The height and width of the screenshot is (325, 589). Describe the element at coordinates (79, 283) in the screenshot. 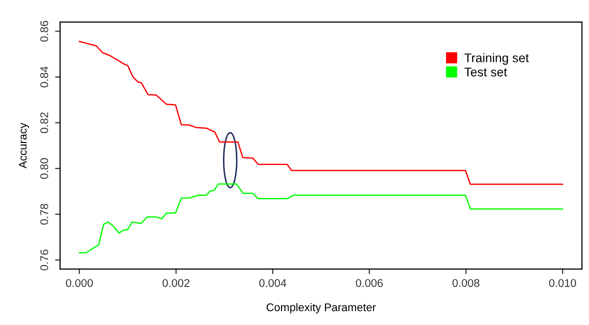

I see `x-tick-label: 0.000` at that location.